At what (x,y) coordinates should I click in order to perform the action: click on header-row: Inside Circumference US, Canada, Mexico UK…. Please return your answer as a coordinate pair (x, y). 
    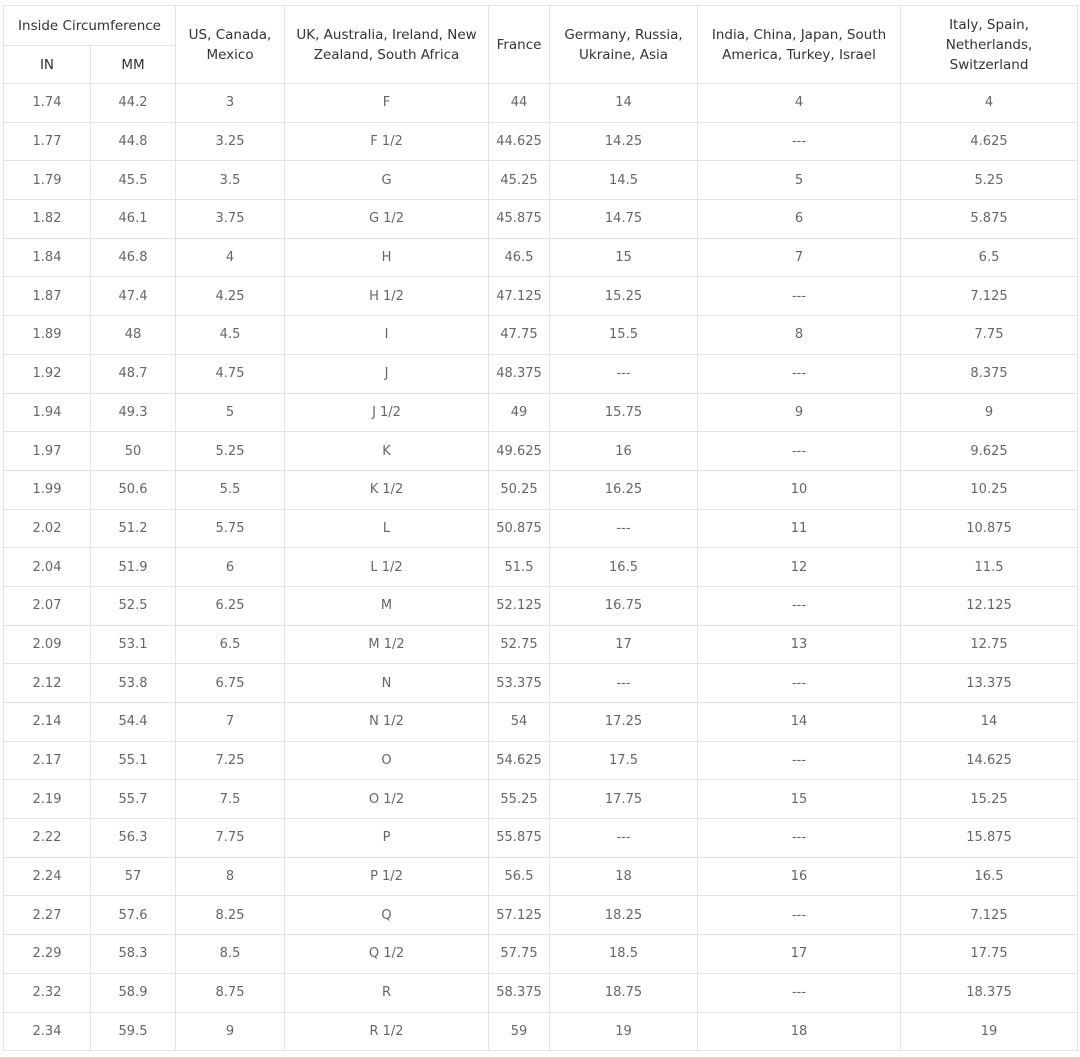
    Looking at the image, I should click on (540, 44).